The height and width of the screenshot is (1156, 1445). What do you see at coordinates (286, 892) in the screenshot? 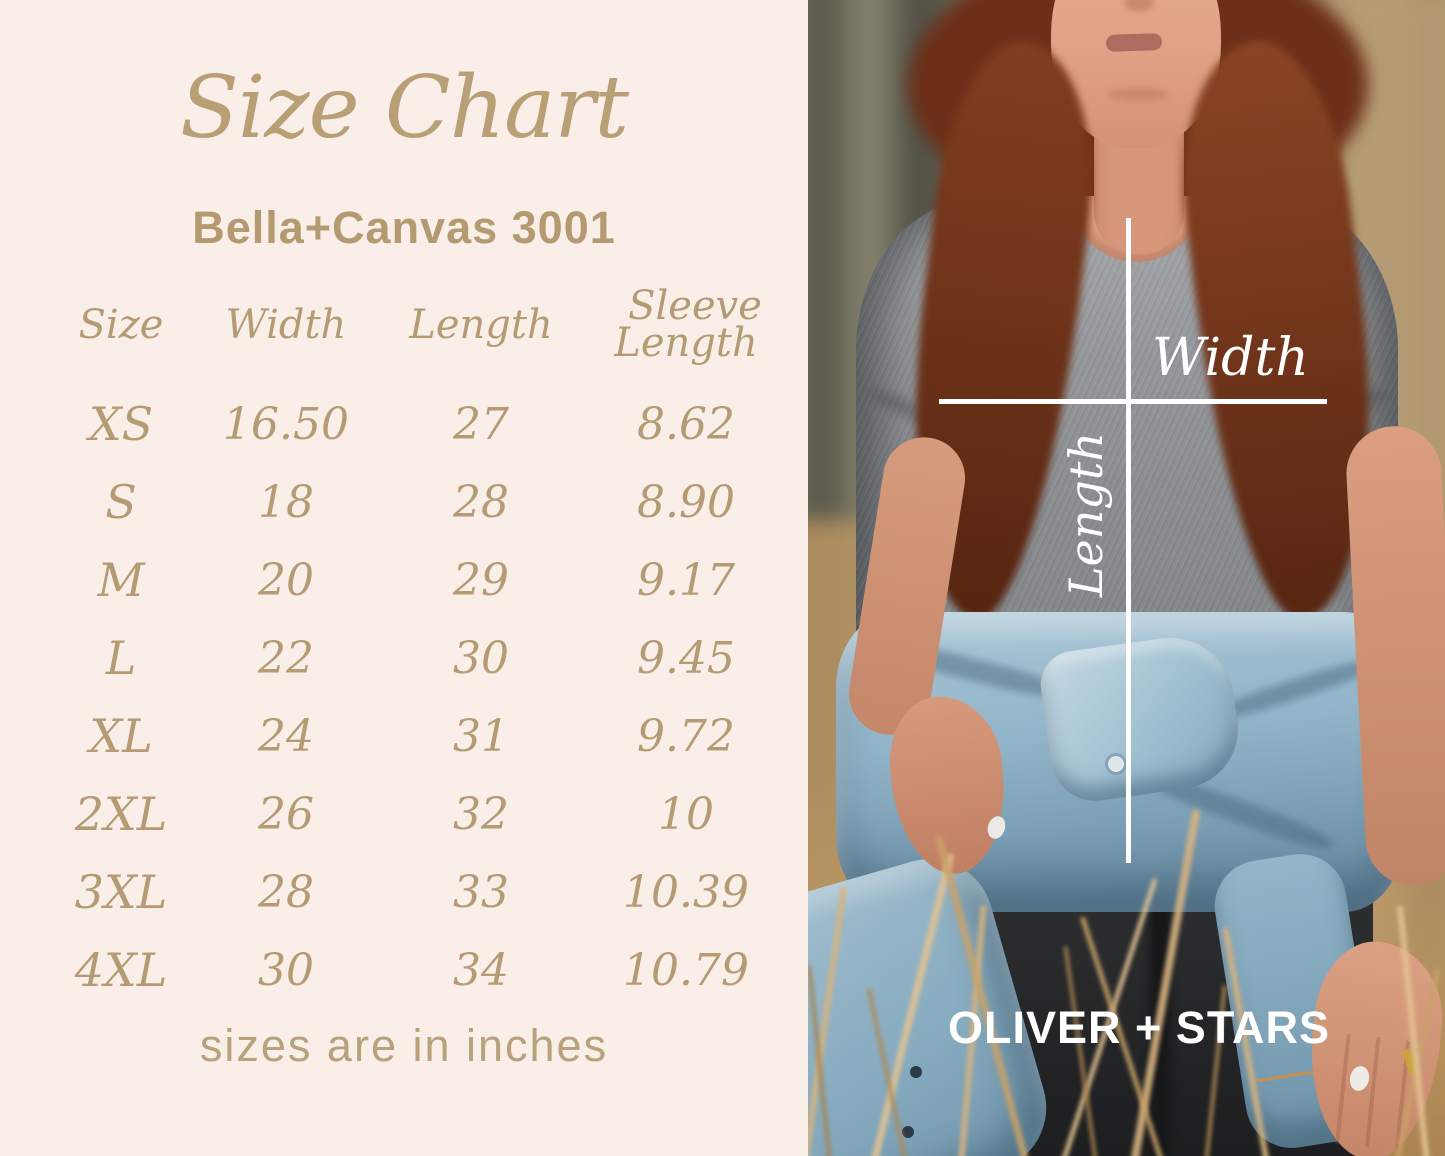
I see `table-cell-width: 28` at bounding box center [286, 892].